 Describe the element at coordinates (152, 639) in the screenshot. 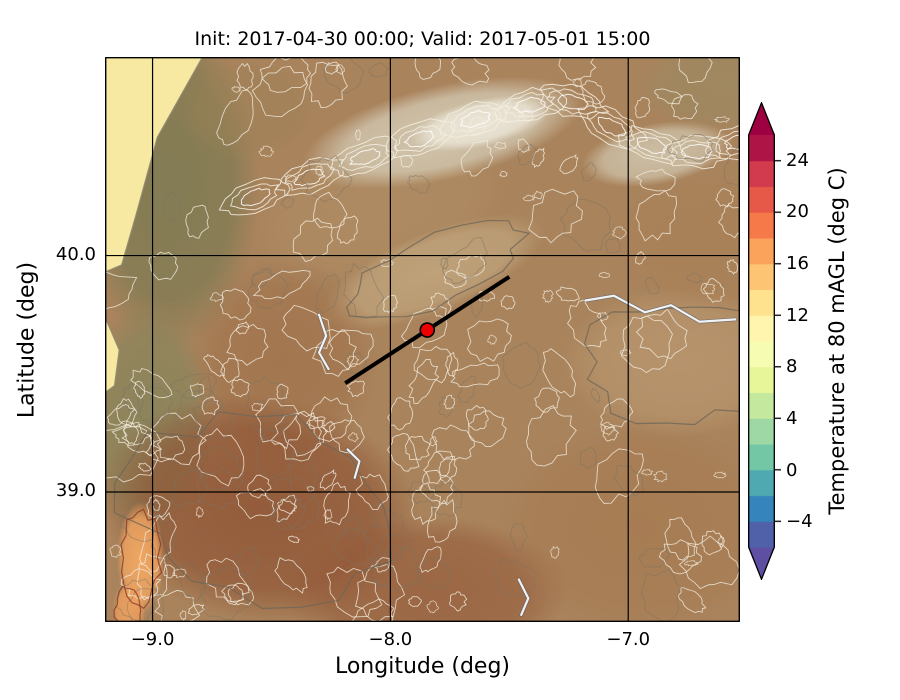

I see `x-tick-label: −9.0` at that location.